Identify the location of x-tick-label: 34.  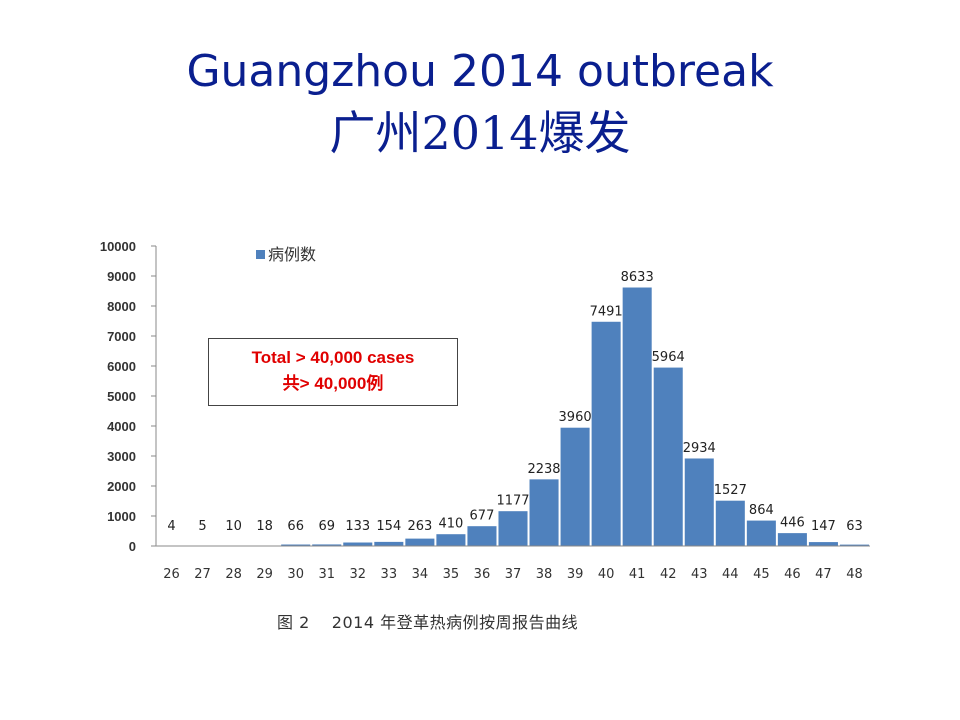
(420, 574).